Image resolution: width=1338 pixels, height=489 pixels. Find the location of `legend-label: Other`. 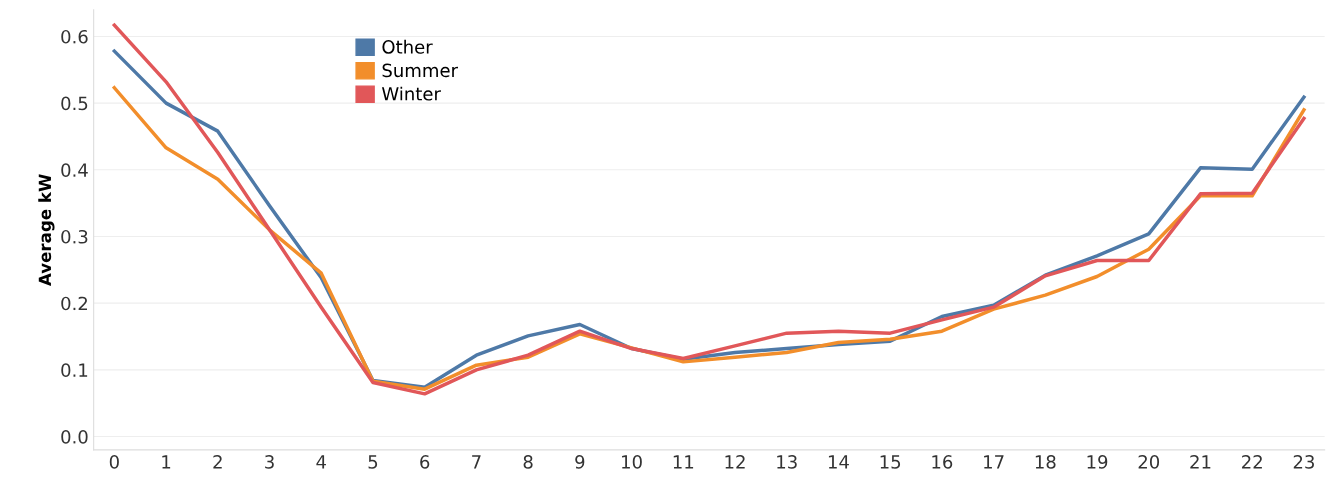

legend-label: Other is located at coordinates (407, 46).